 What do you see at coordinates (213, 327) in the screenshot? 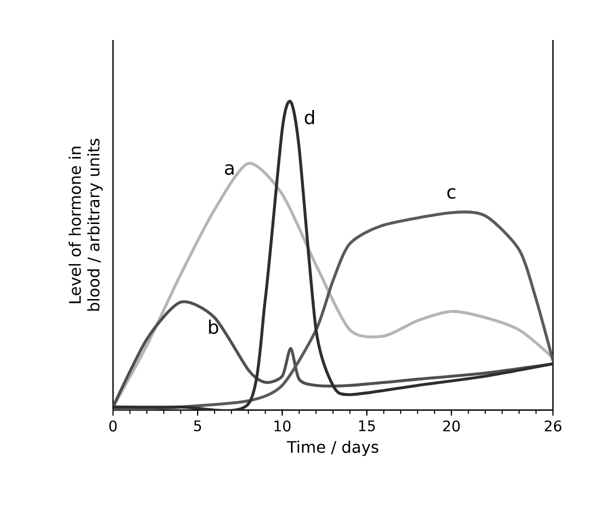
I see `series-label: b` at bounding box center [213, 327].